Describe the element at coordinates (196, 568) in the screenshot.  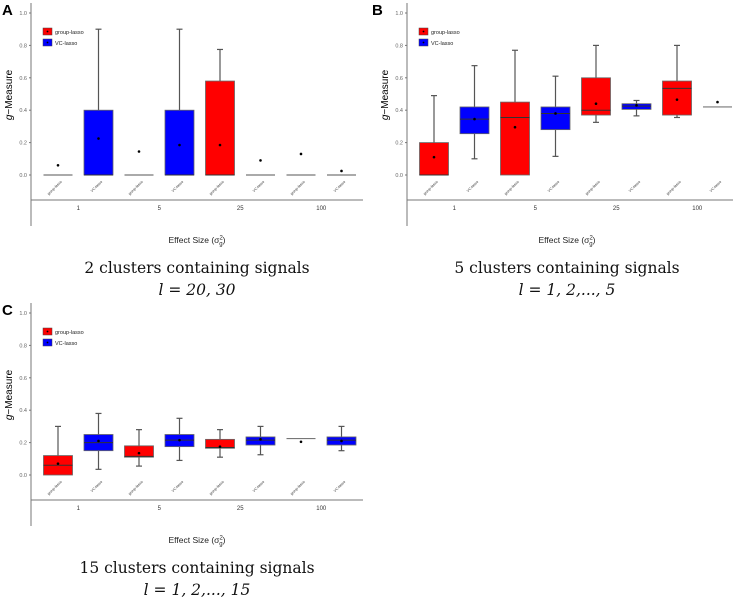
I see `caption-line-1: 15 clusters containing signals` at that location.